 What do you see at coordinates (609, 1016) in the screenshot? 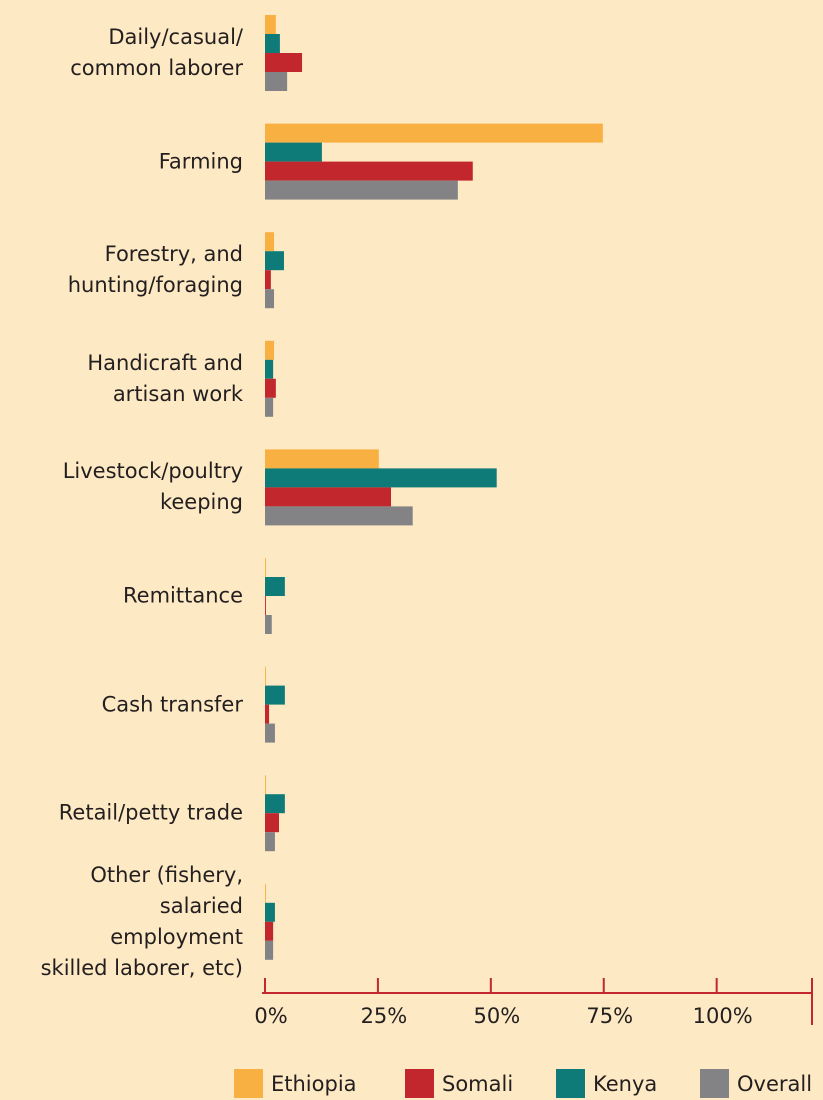
I see `x-tick-label: 75%` at bounding box center [609, 1016].